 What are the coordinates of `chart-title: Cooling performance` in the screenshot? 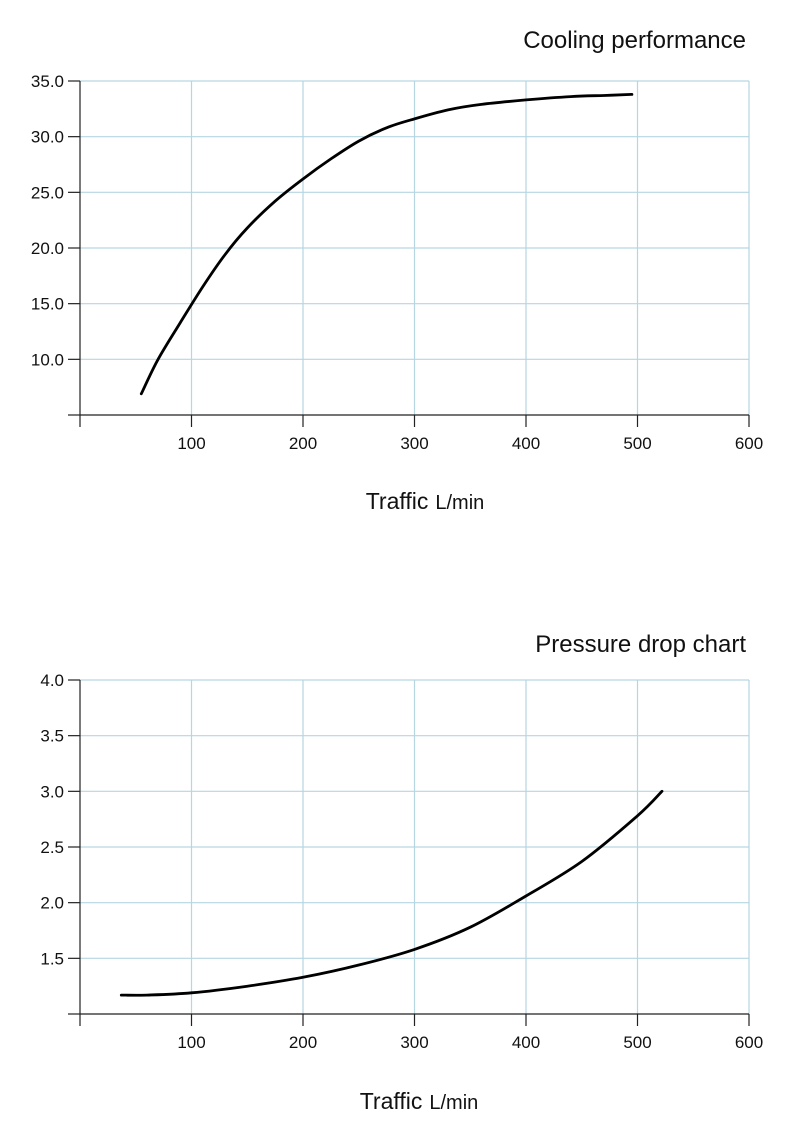 It's located at (634, 40).